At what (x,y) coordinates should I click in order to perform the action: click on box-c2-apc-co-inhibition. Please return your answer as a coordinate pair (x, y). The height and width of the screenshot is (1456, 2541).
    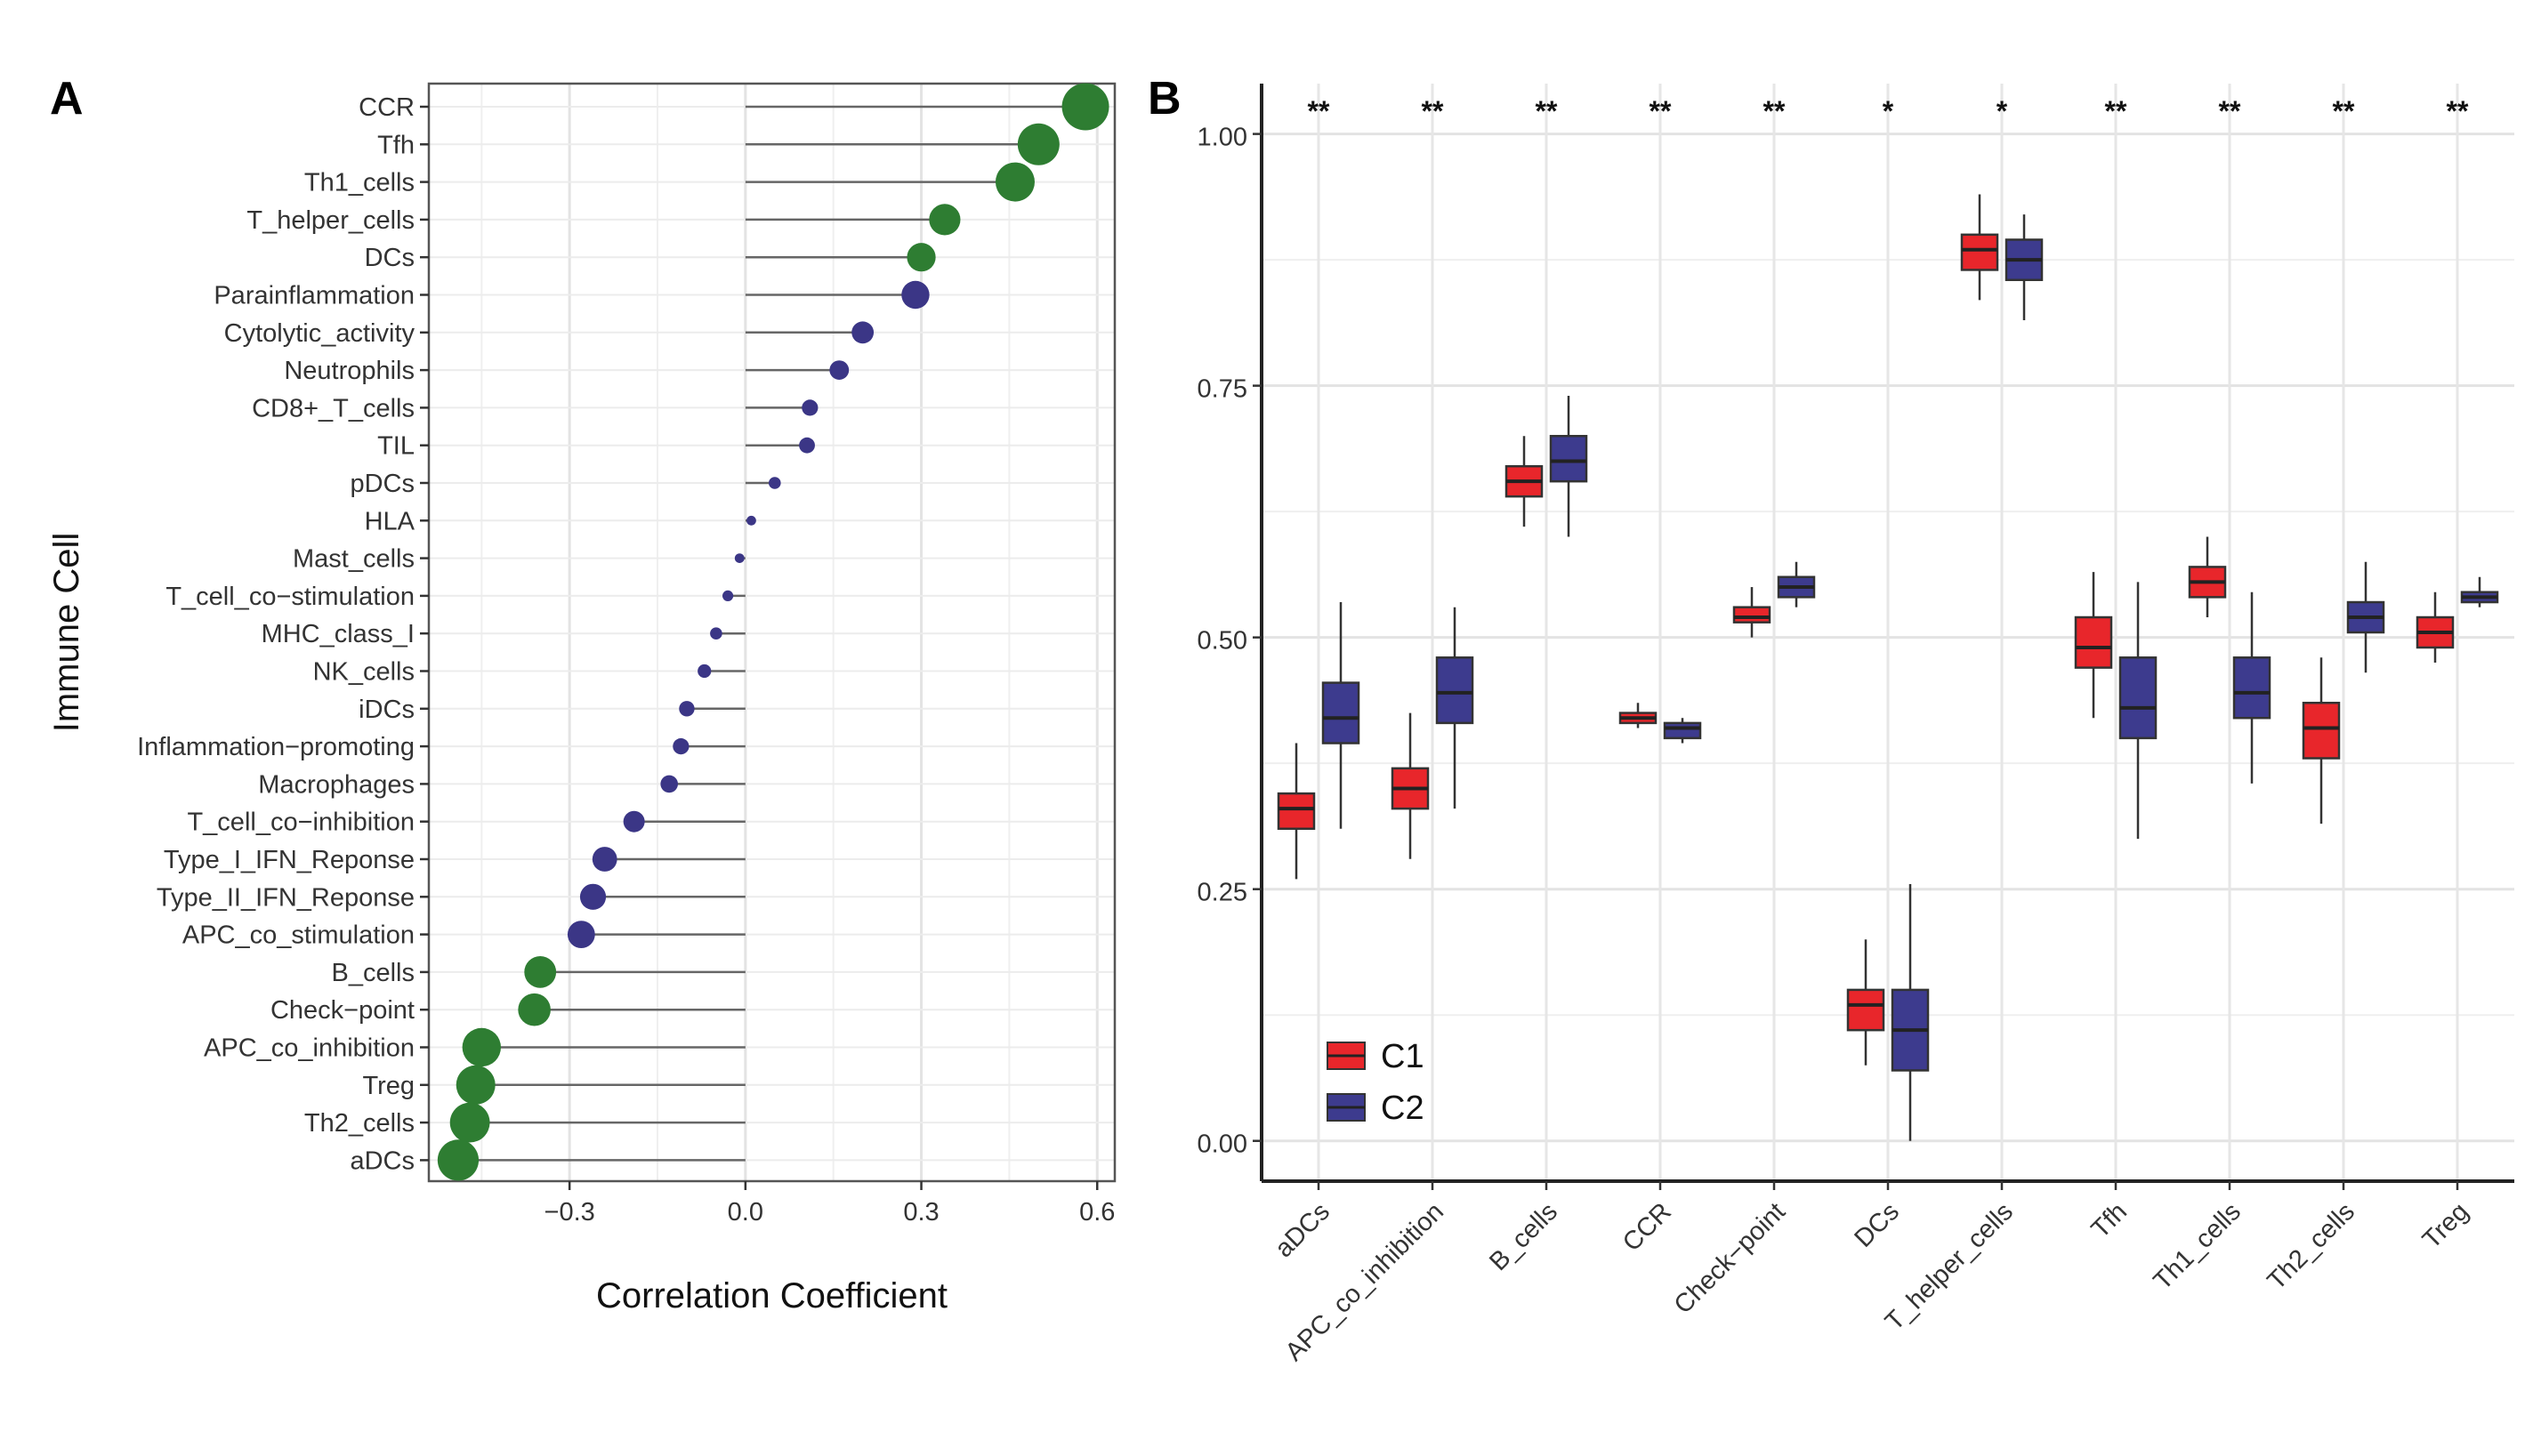
    Looking at the image, I should click on (1454, 690).